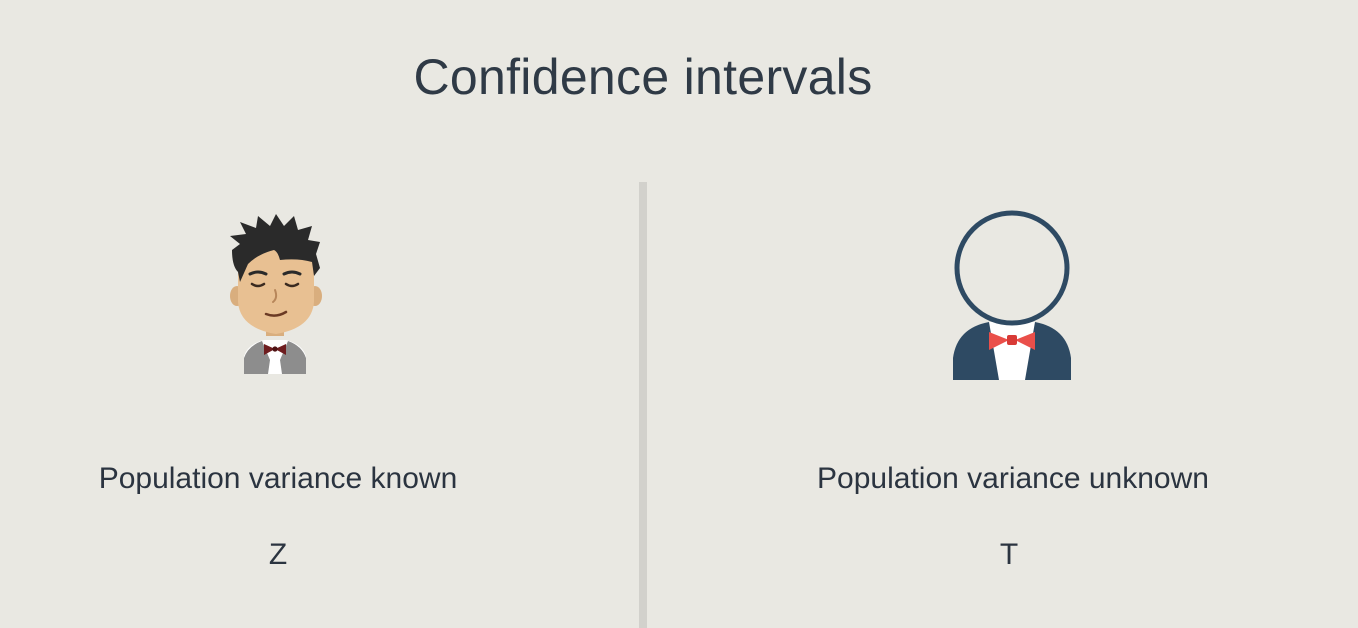 This screenshot has height=628, width=1358. What do you see at coordinates (274, 295) in the screenshot?
I see `person-known-icon` at bounding box center [274, 295].